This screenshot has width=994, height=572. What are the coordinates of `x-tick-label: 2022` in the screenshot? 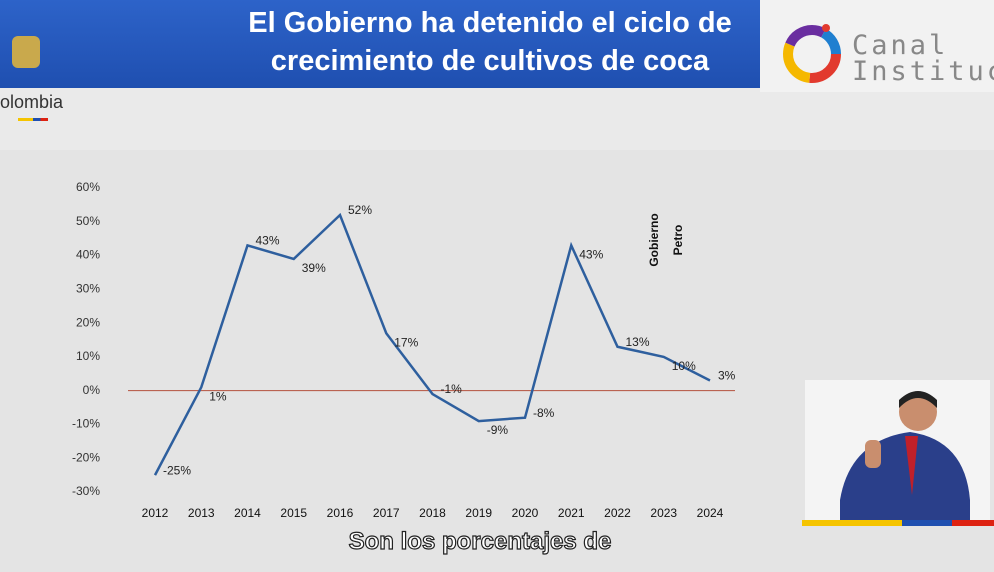 It's located at (617, 513).